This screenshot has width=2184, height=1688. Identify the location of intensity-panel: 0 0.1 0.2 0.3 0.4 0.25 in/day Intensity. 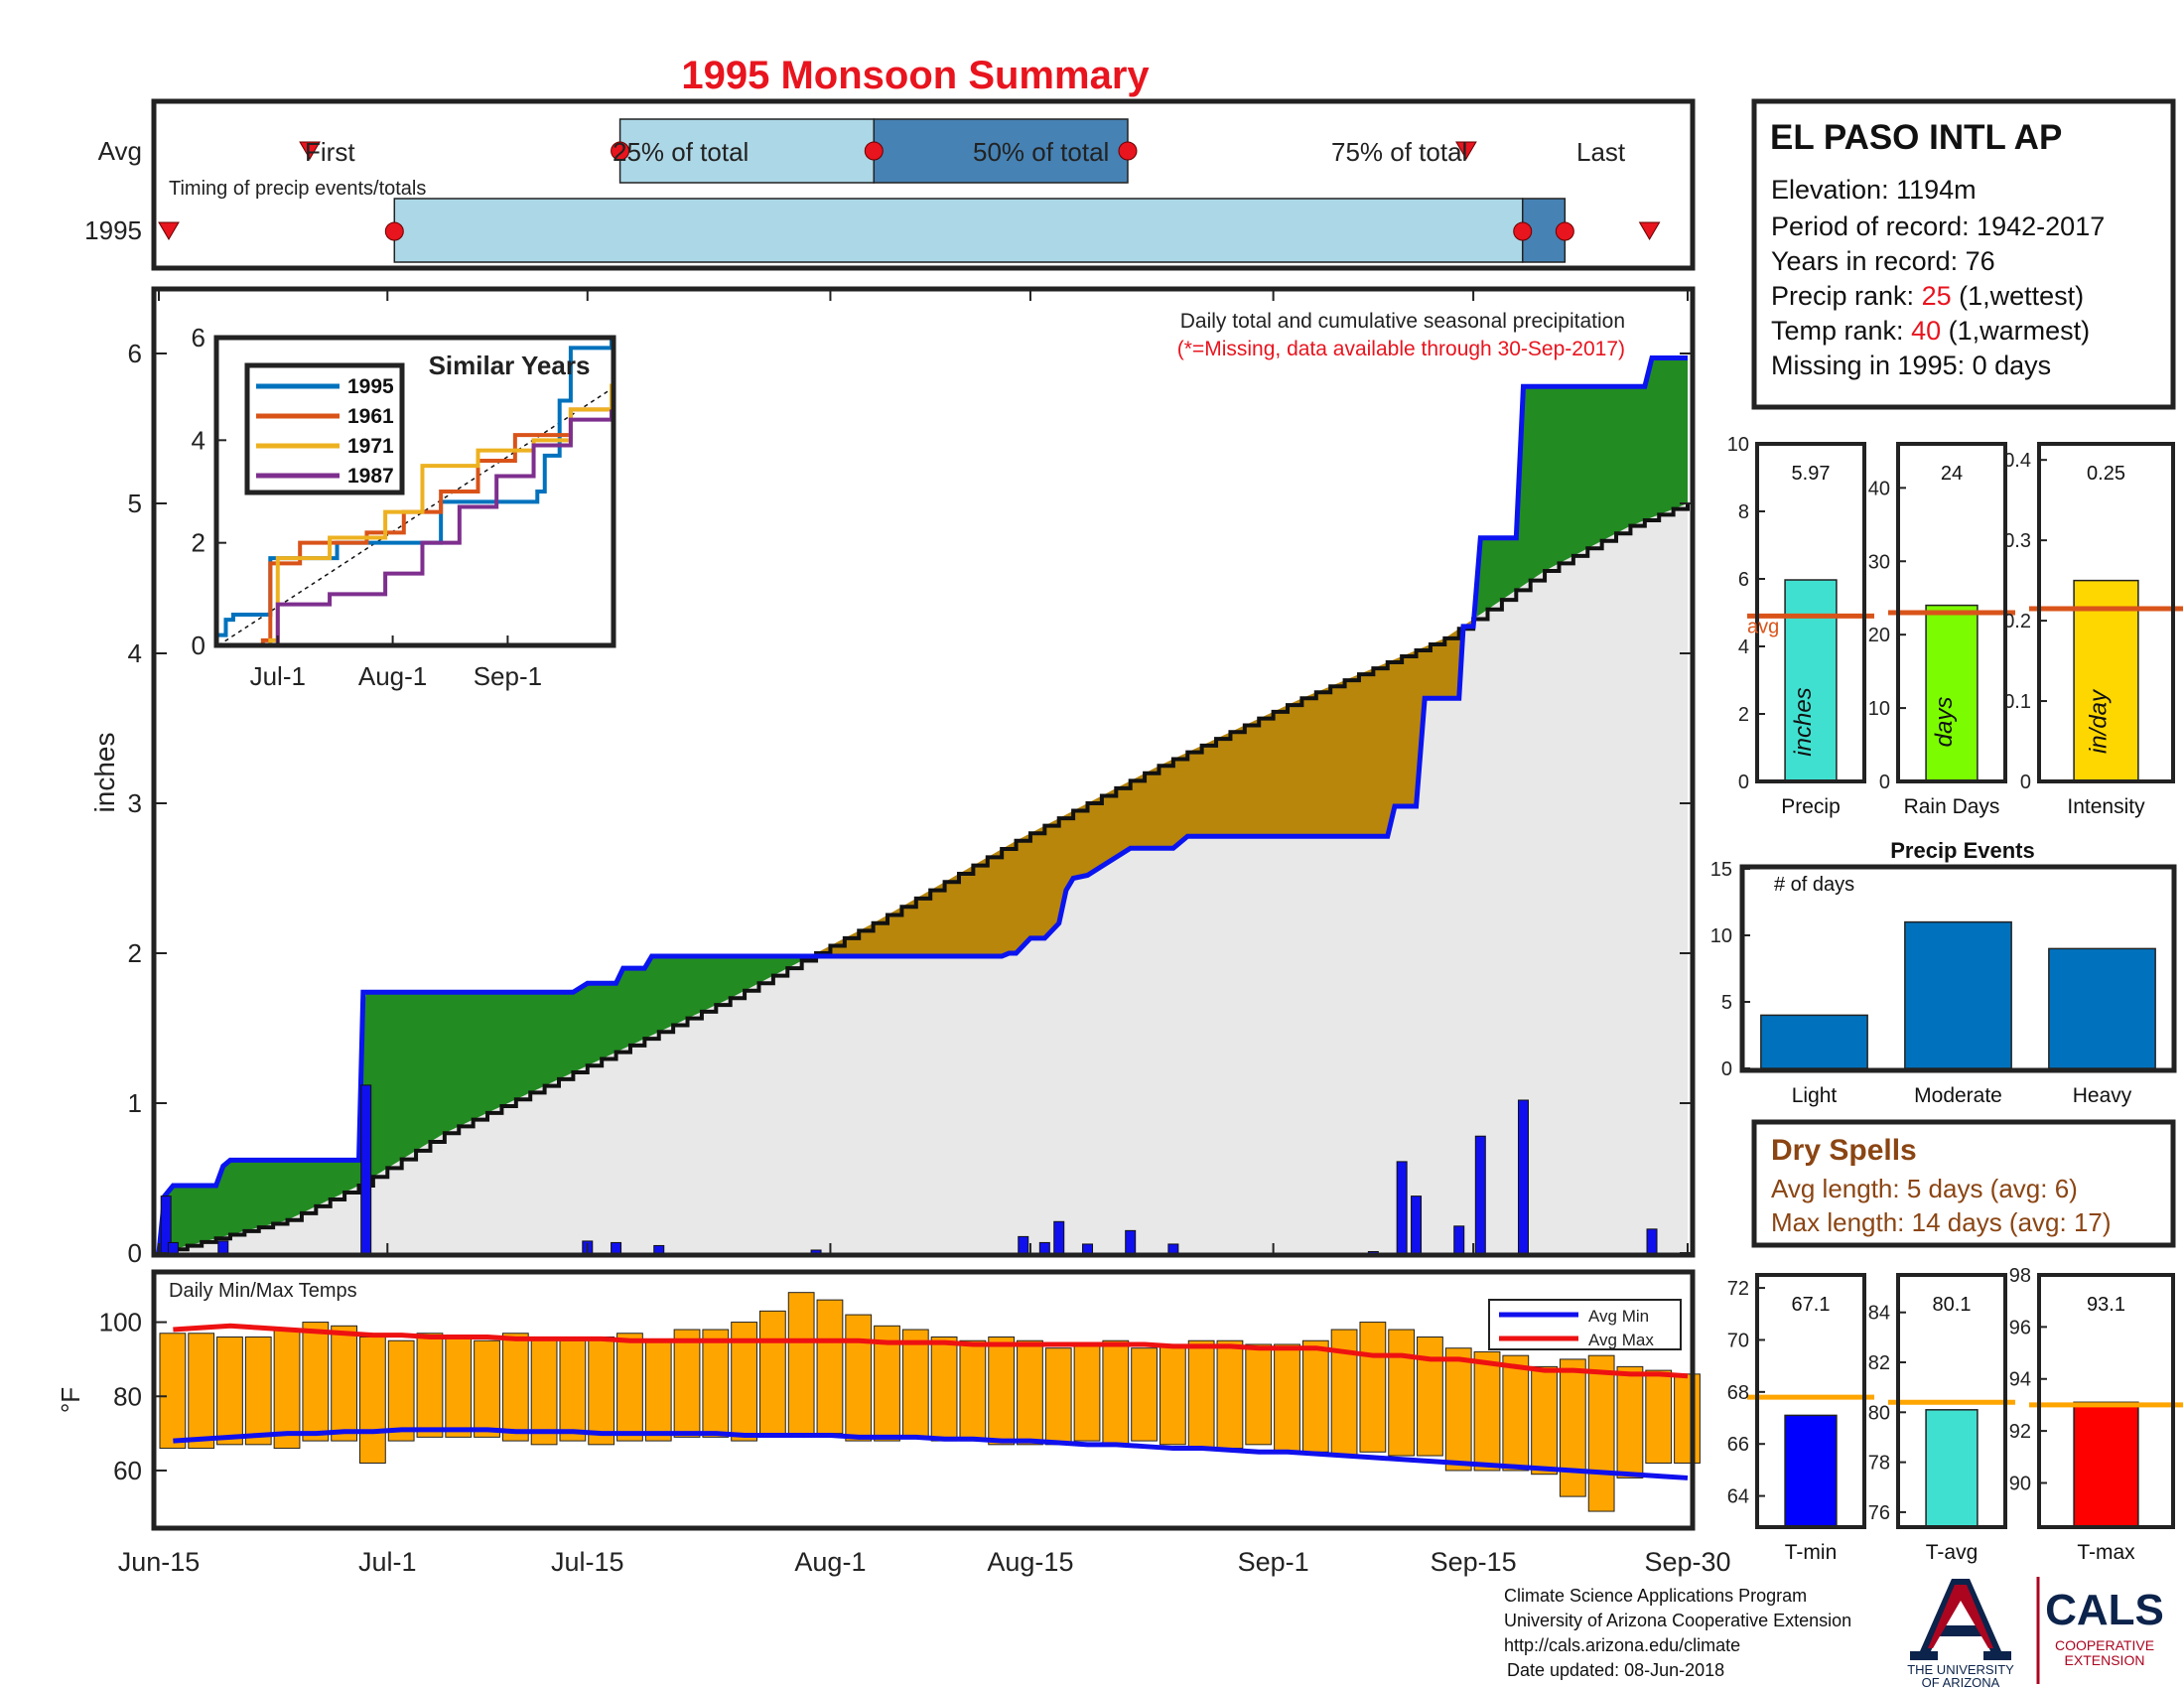
(2093, 630).